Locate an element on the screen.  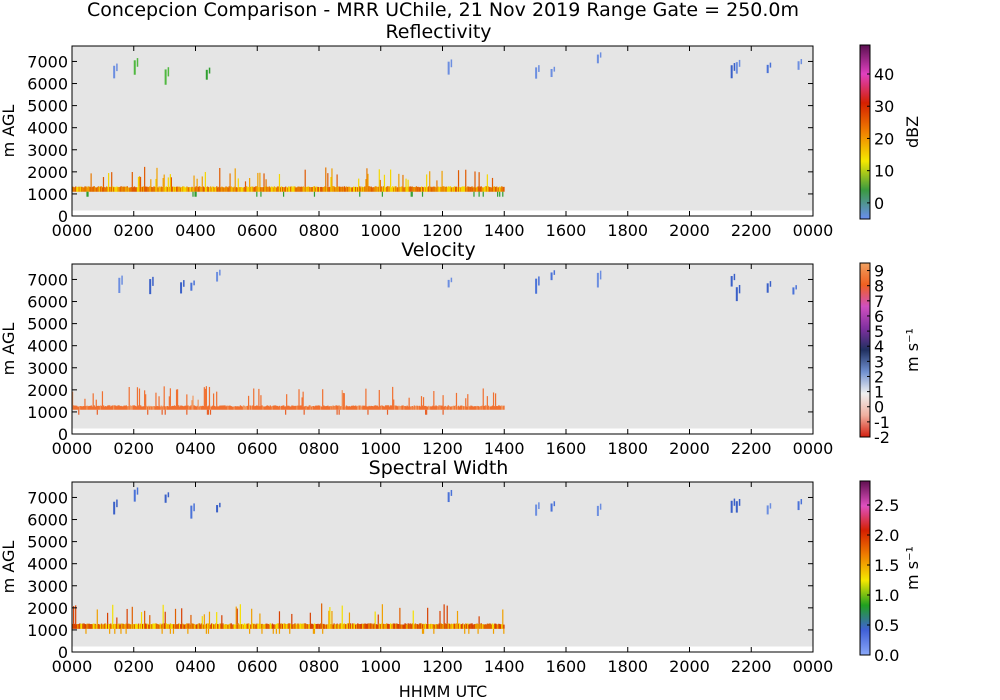
y-tick-label: 3000 is located at coordinates (47, 586).